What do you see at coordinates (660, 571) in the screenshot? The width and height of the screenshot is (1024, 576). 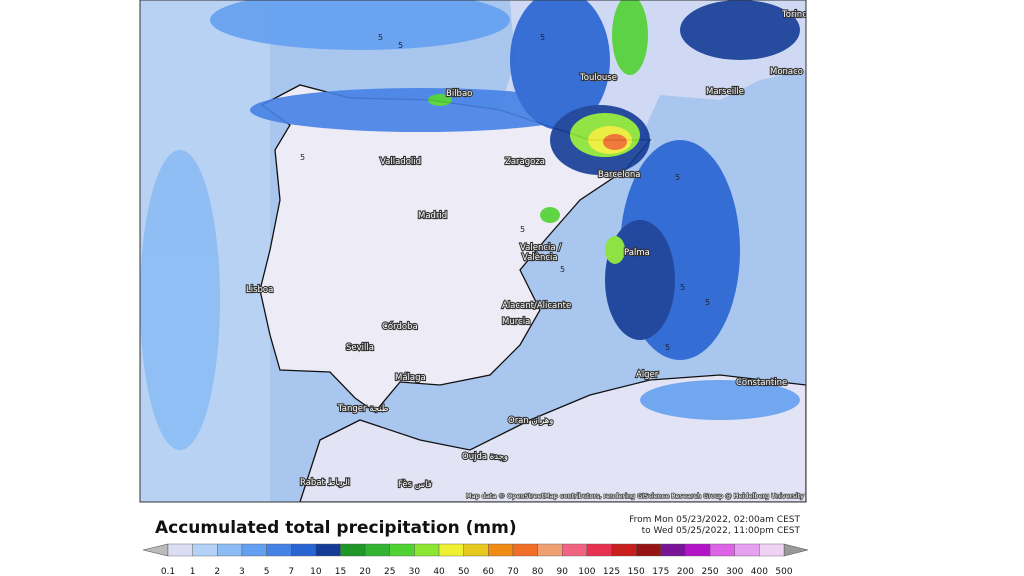 I see `colorbar-tick-label: 175` at bounding box center [660, 571].